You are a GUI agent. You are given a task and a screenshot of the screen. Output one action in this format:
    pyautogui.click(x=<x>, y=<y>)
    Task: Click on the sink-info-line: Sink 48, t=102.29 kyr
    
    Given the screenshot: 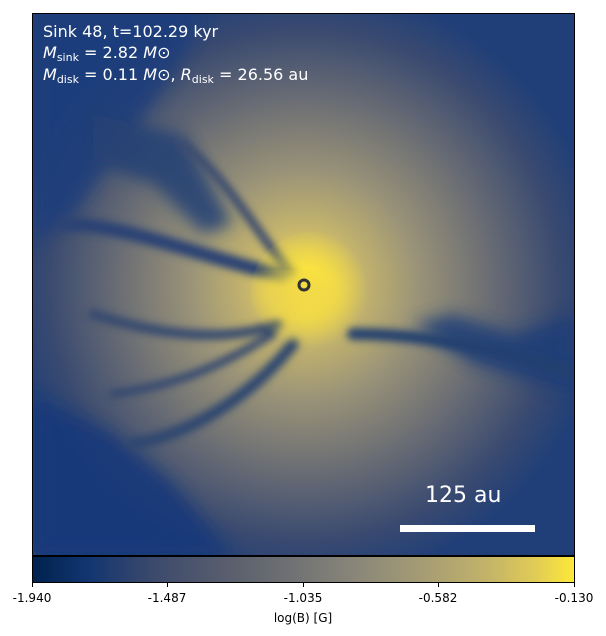 What is the action you would take?
    pyautogui.click(x=131, y=31)
    